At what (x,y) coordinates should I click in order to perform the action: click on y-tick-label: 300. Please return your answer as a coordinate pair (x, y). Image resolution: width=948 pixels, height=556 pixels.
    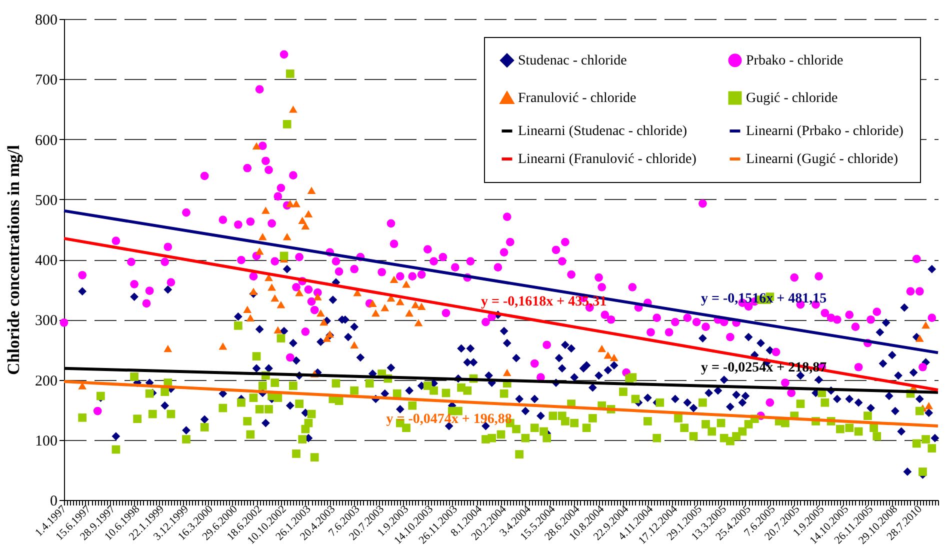
    Looking at the image, I should click on (46, 321).